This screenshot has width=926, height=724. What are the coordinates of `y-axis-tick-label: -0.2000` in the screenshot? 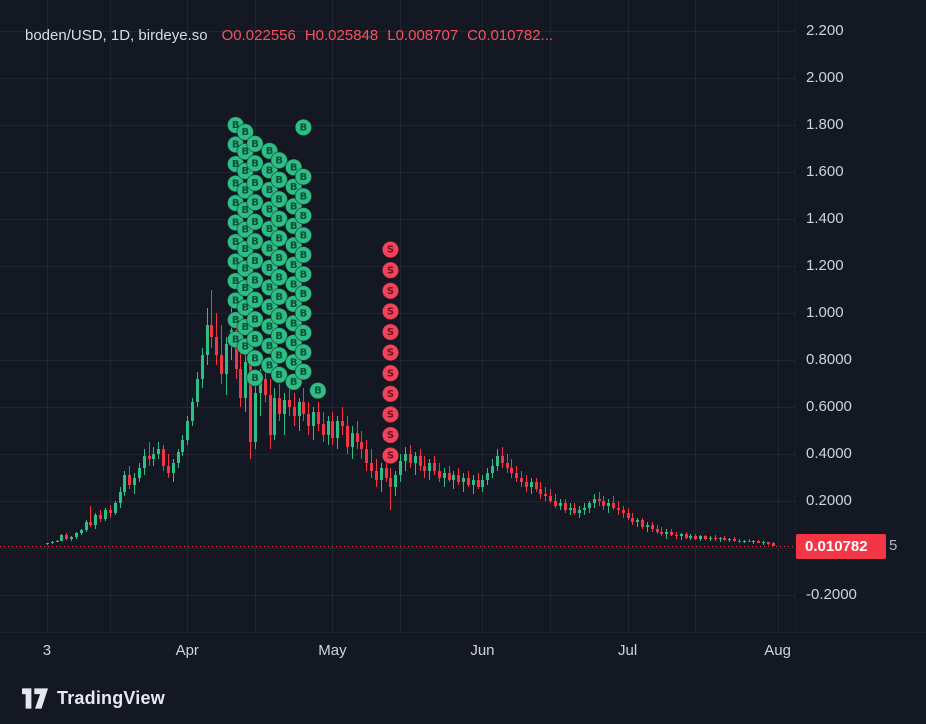 It's located at (831, 595).